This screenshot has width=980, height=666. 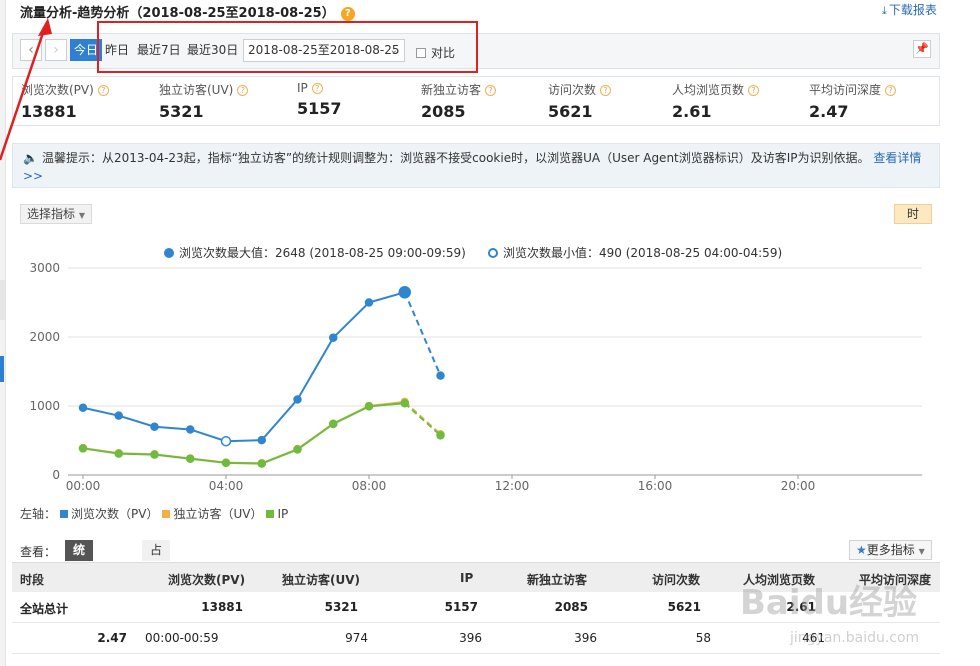 I want to click on legend-ip: IP, so click(x=283, y=514).